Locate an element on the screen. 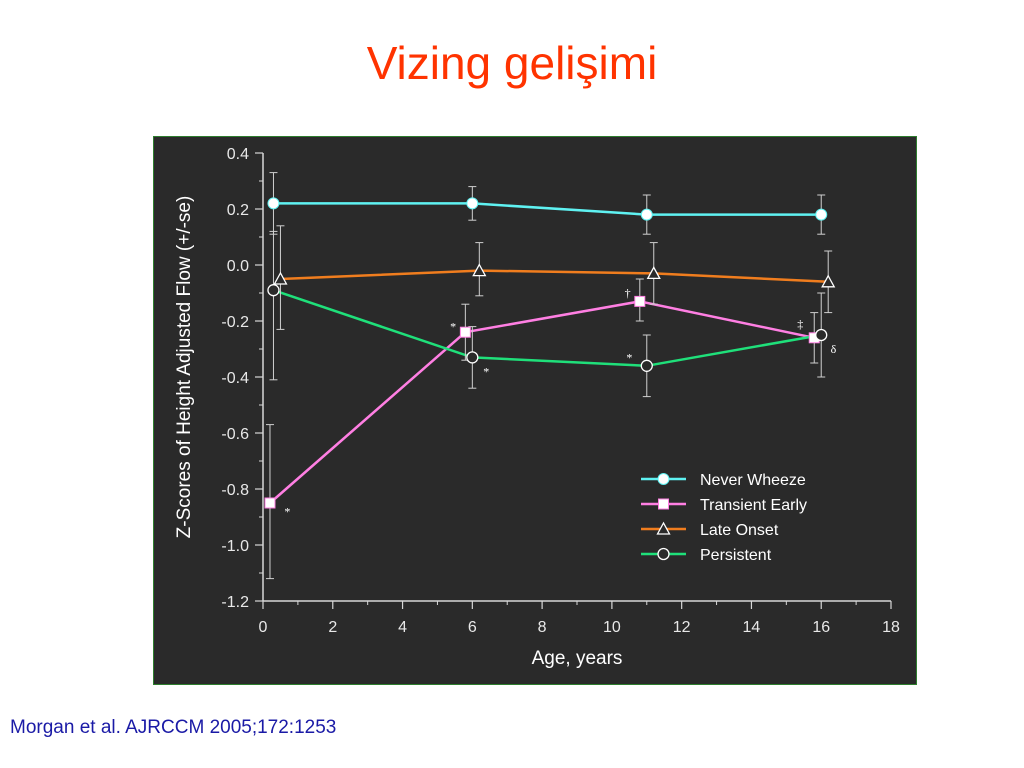 The image size is (1024, 768). legend-label-persistent: Persistent is located at coordinates (736, 555).